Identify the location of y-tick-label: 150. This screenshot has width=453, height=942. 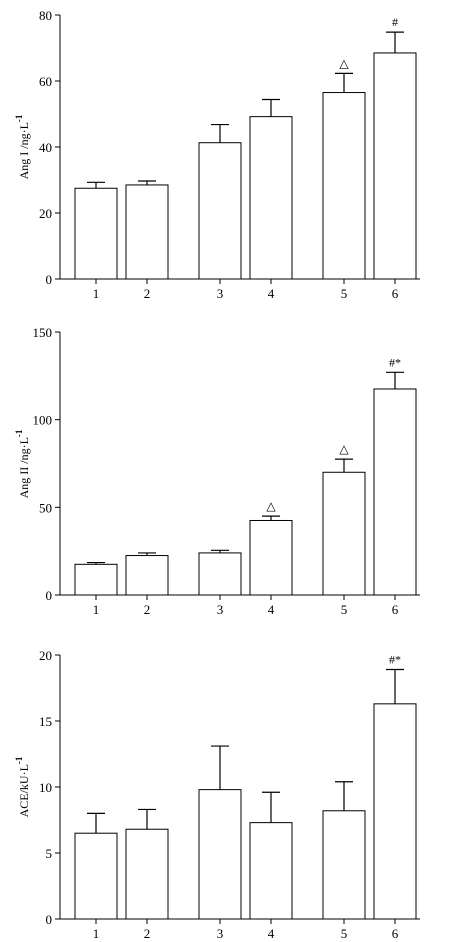
(43, 332).